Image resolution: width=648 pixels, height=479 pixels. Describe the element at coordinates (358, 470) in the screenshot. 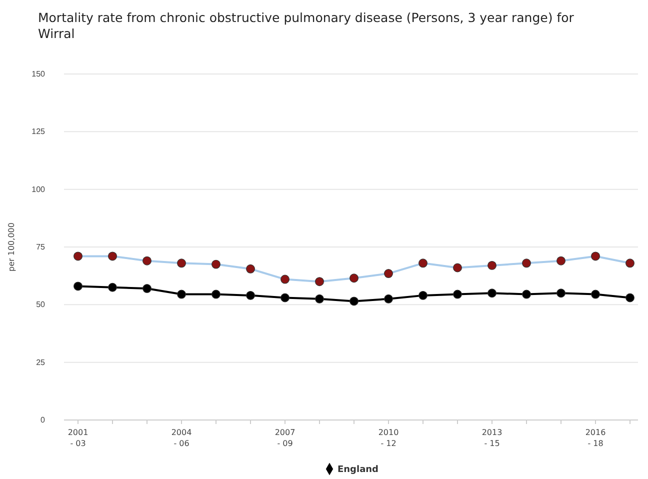

I see `legend-label: England` at that location.